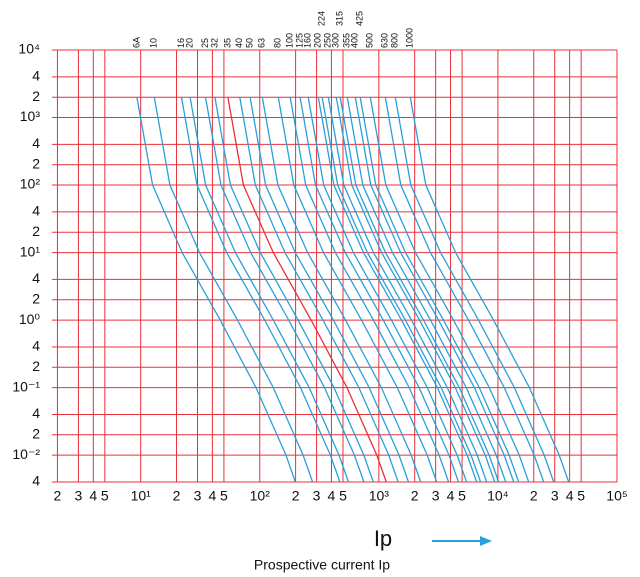 This screenshot has width=640, height=577. What do you see at coordinates (616, 496) in the screenshot?
I see `x-tick-label: 10⁵` at bounding box center [616, 496].